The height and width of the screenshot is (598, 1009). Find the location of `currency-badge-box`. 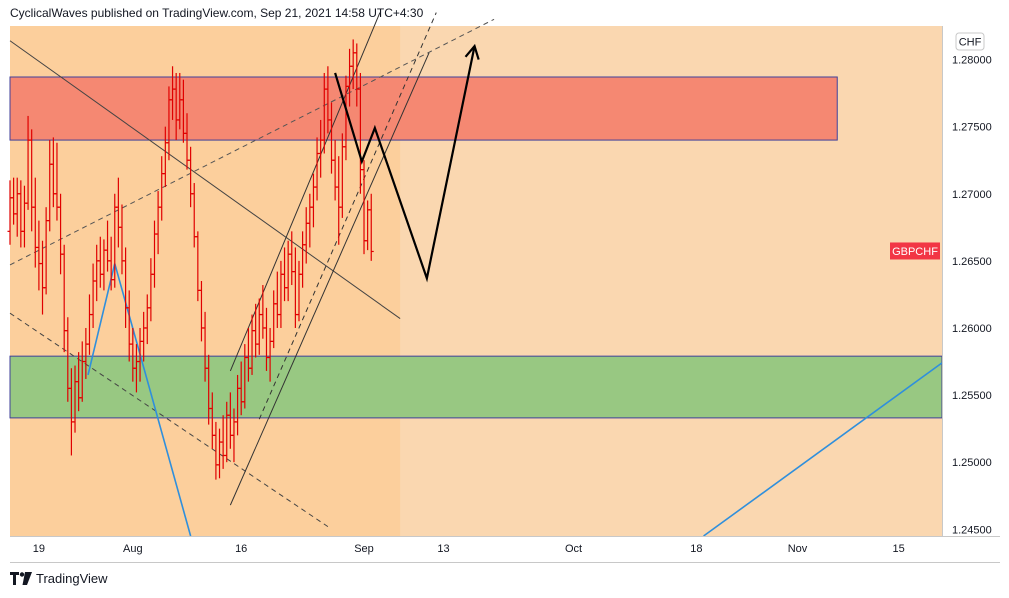

currency-badge-box is located at coordinates (970, 41).